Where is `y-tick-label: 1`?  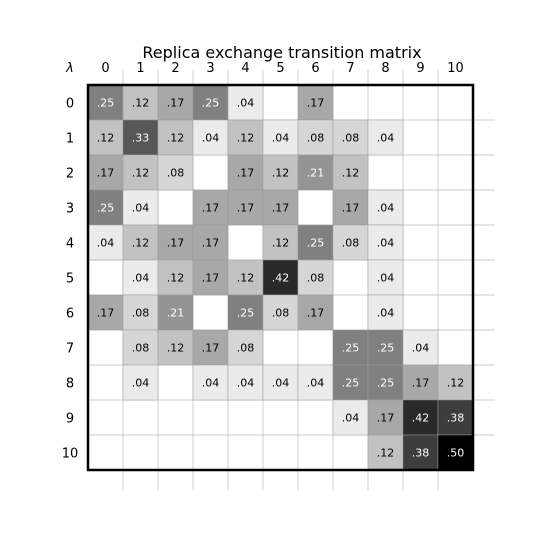 y-tick-label: 1 is located at coordinates (70, 139).